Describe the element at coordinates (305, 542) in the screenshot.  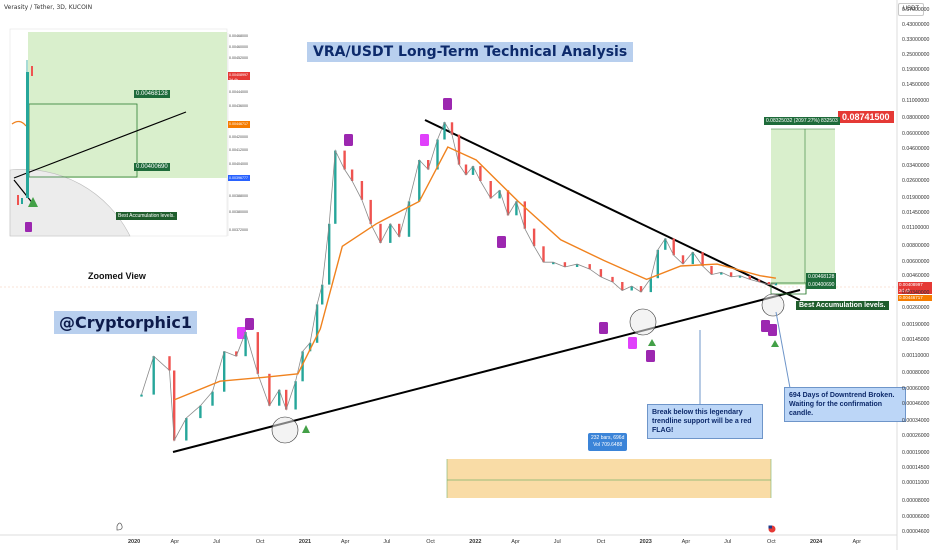
I see `x-tick-label: 2021` at that location.